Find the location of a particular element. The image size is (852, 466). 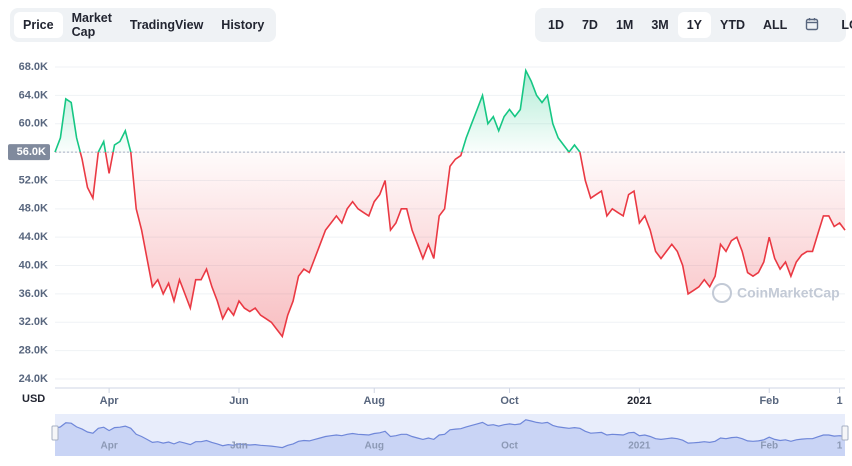

tab: TradingView is located at coordinates (166, 25).